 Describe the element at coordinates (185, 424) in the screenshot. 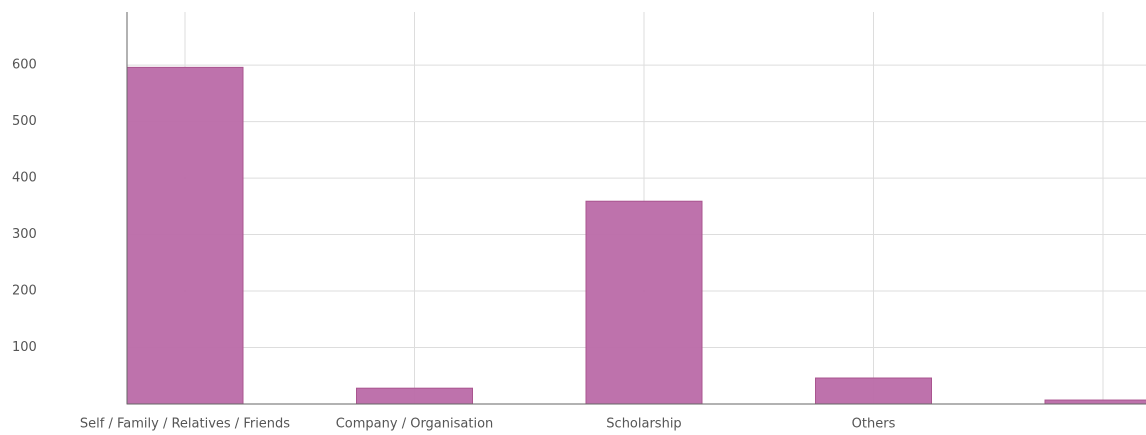

I see `x-tick-label: Self / Family / Relatives / Friends` at that location.